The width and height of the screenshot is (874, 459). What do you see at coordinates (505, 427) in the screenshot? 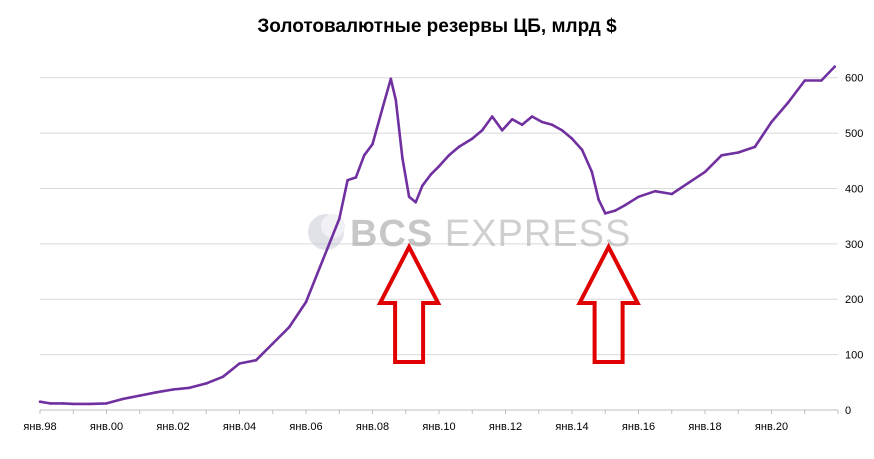
I see `x-tick-label: янв.12` at bounding box center [505, 427].